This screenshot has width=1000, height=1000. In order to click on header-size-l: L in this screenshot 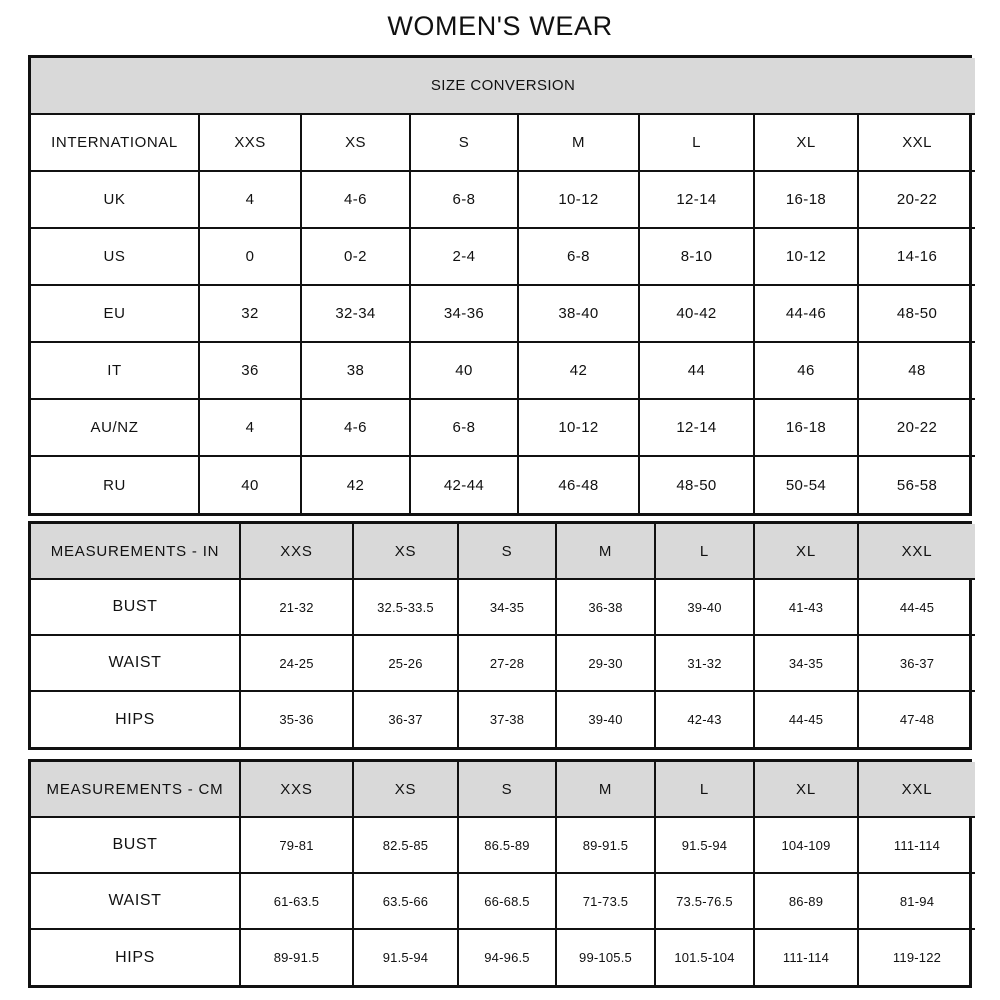, I will do `click(696, 142)`.